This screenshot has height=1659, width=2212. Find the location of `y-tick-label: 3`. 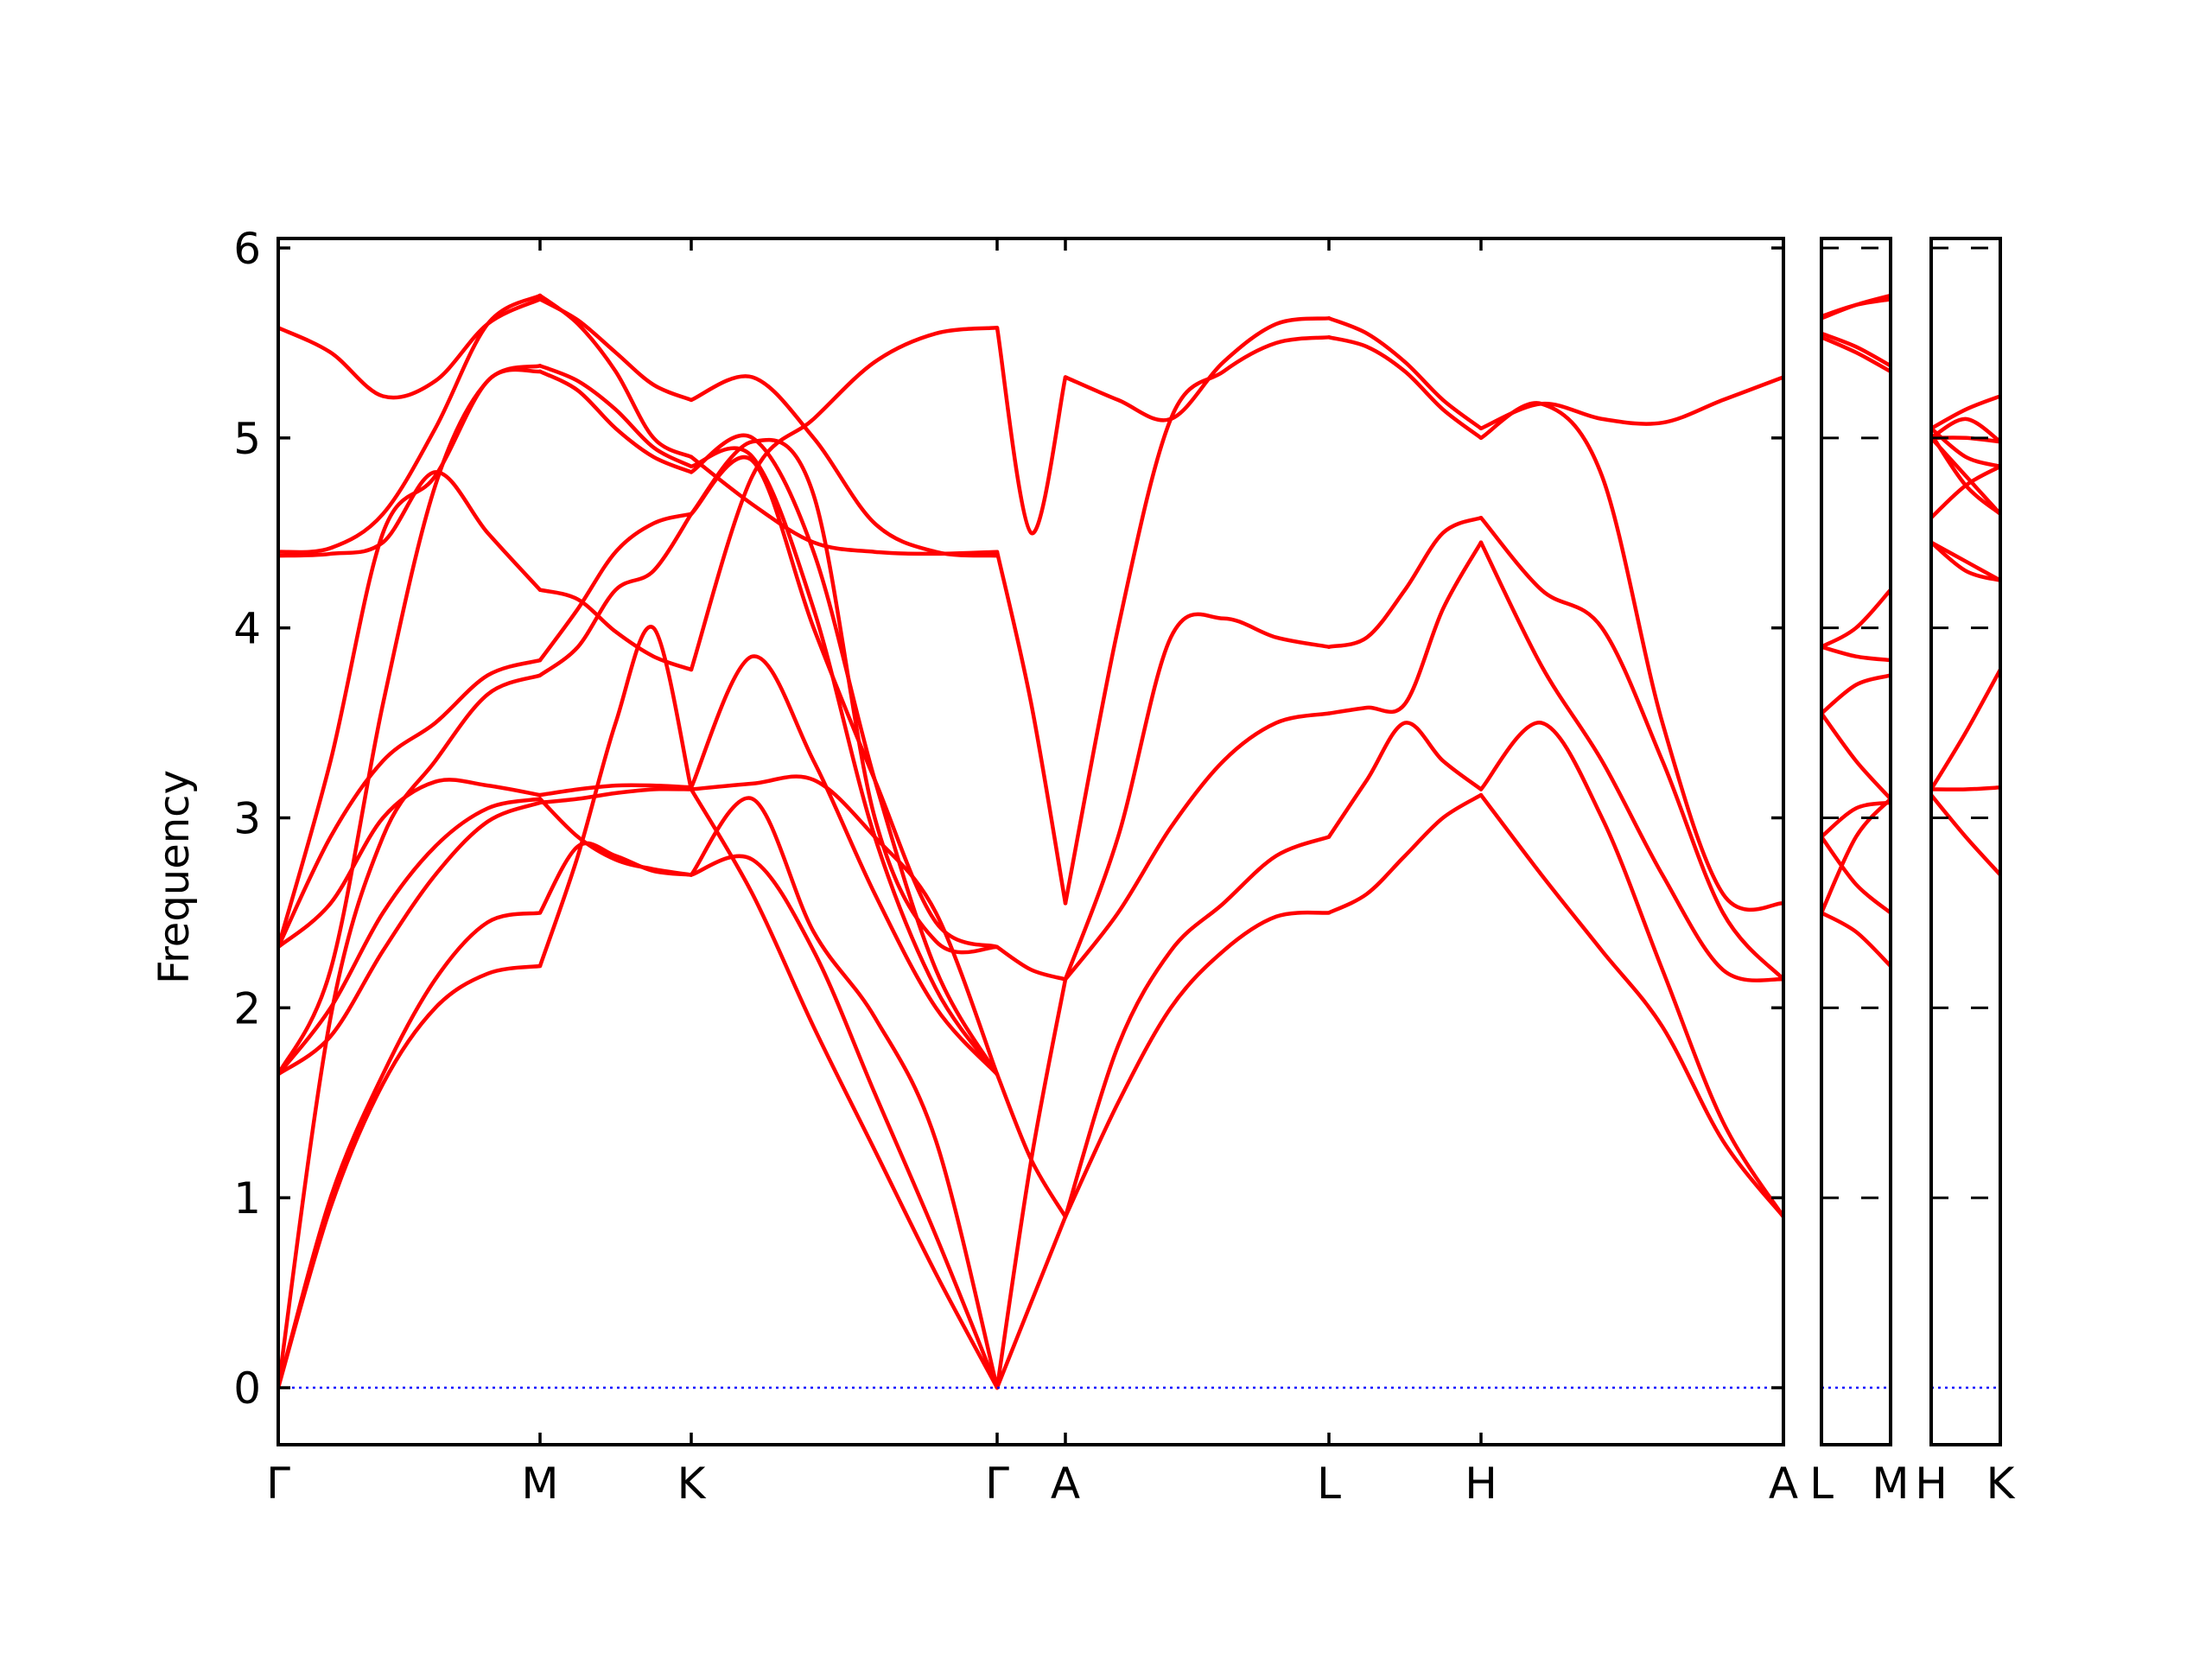

y-tick-label: 3 is located at coordinates (247, 819).